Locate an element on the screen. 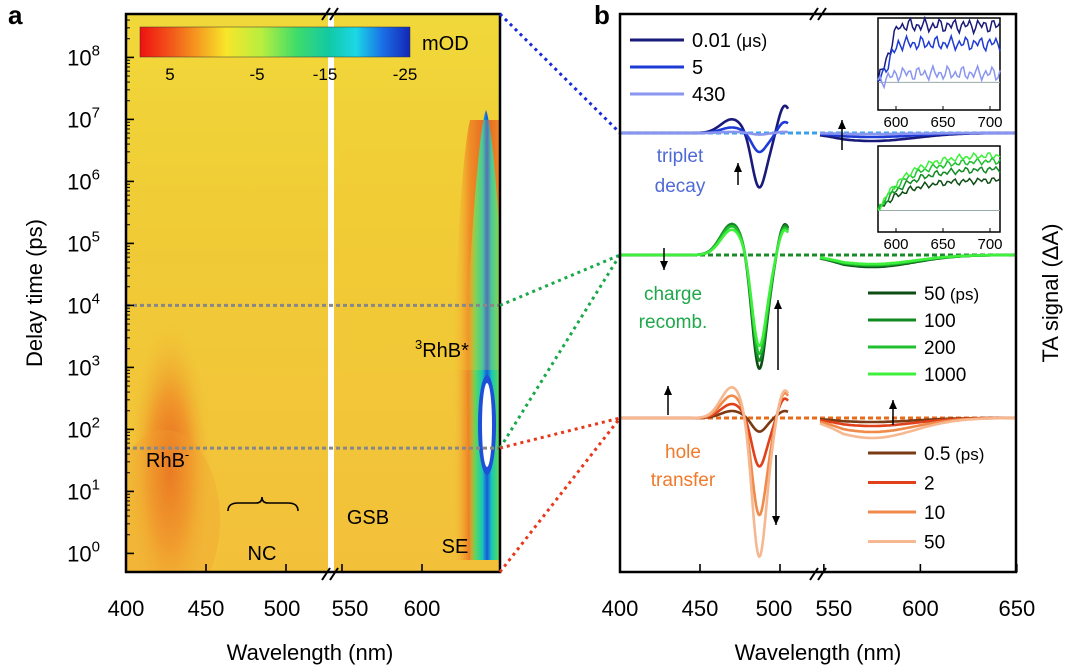 The height and width of the screenshot is (672, 1080). panel-a-label: a is located at coordinates (15, 15).